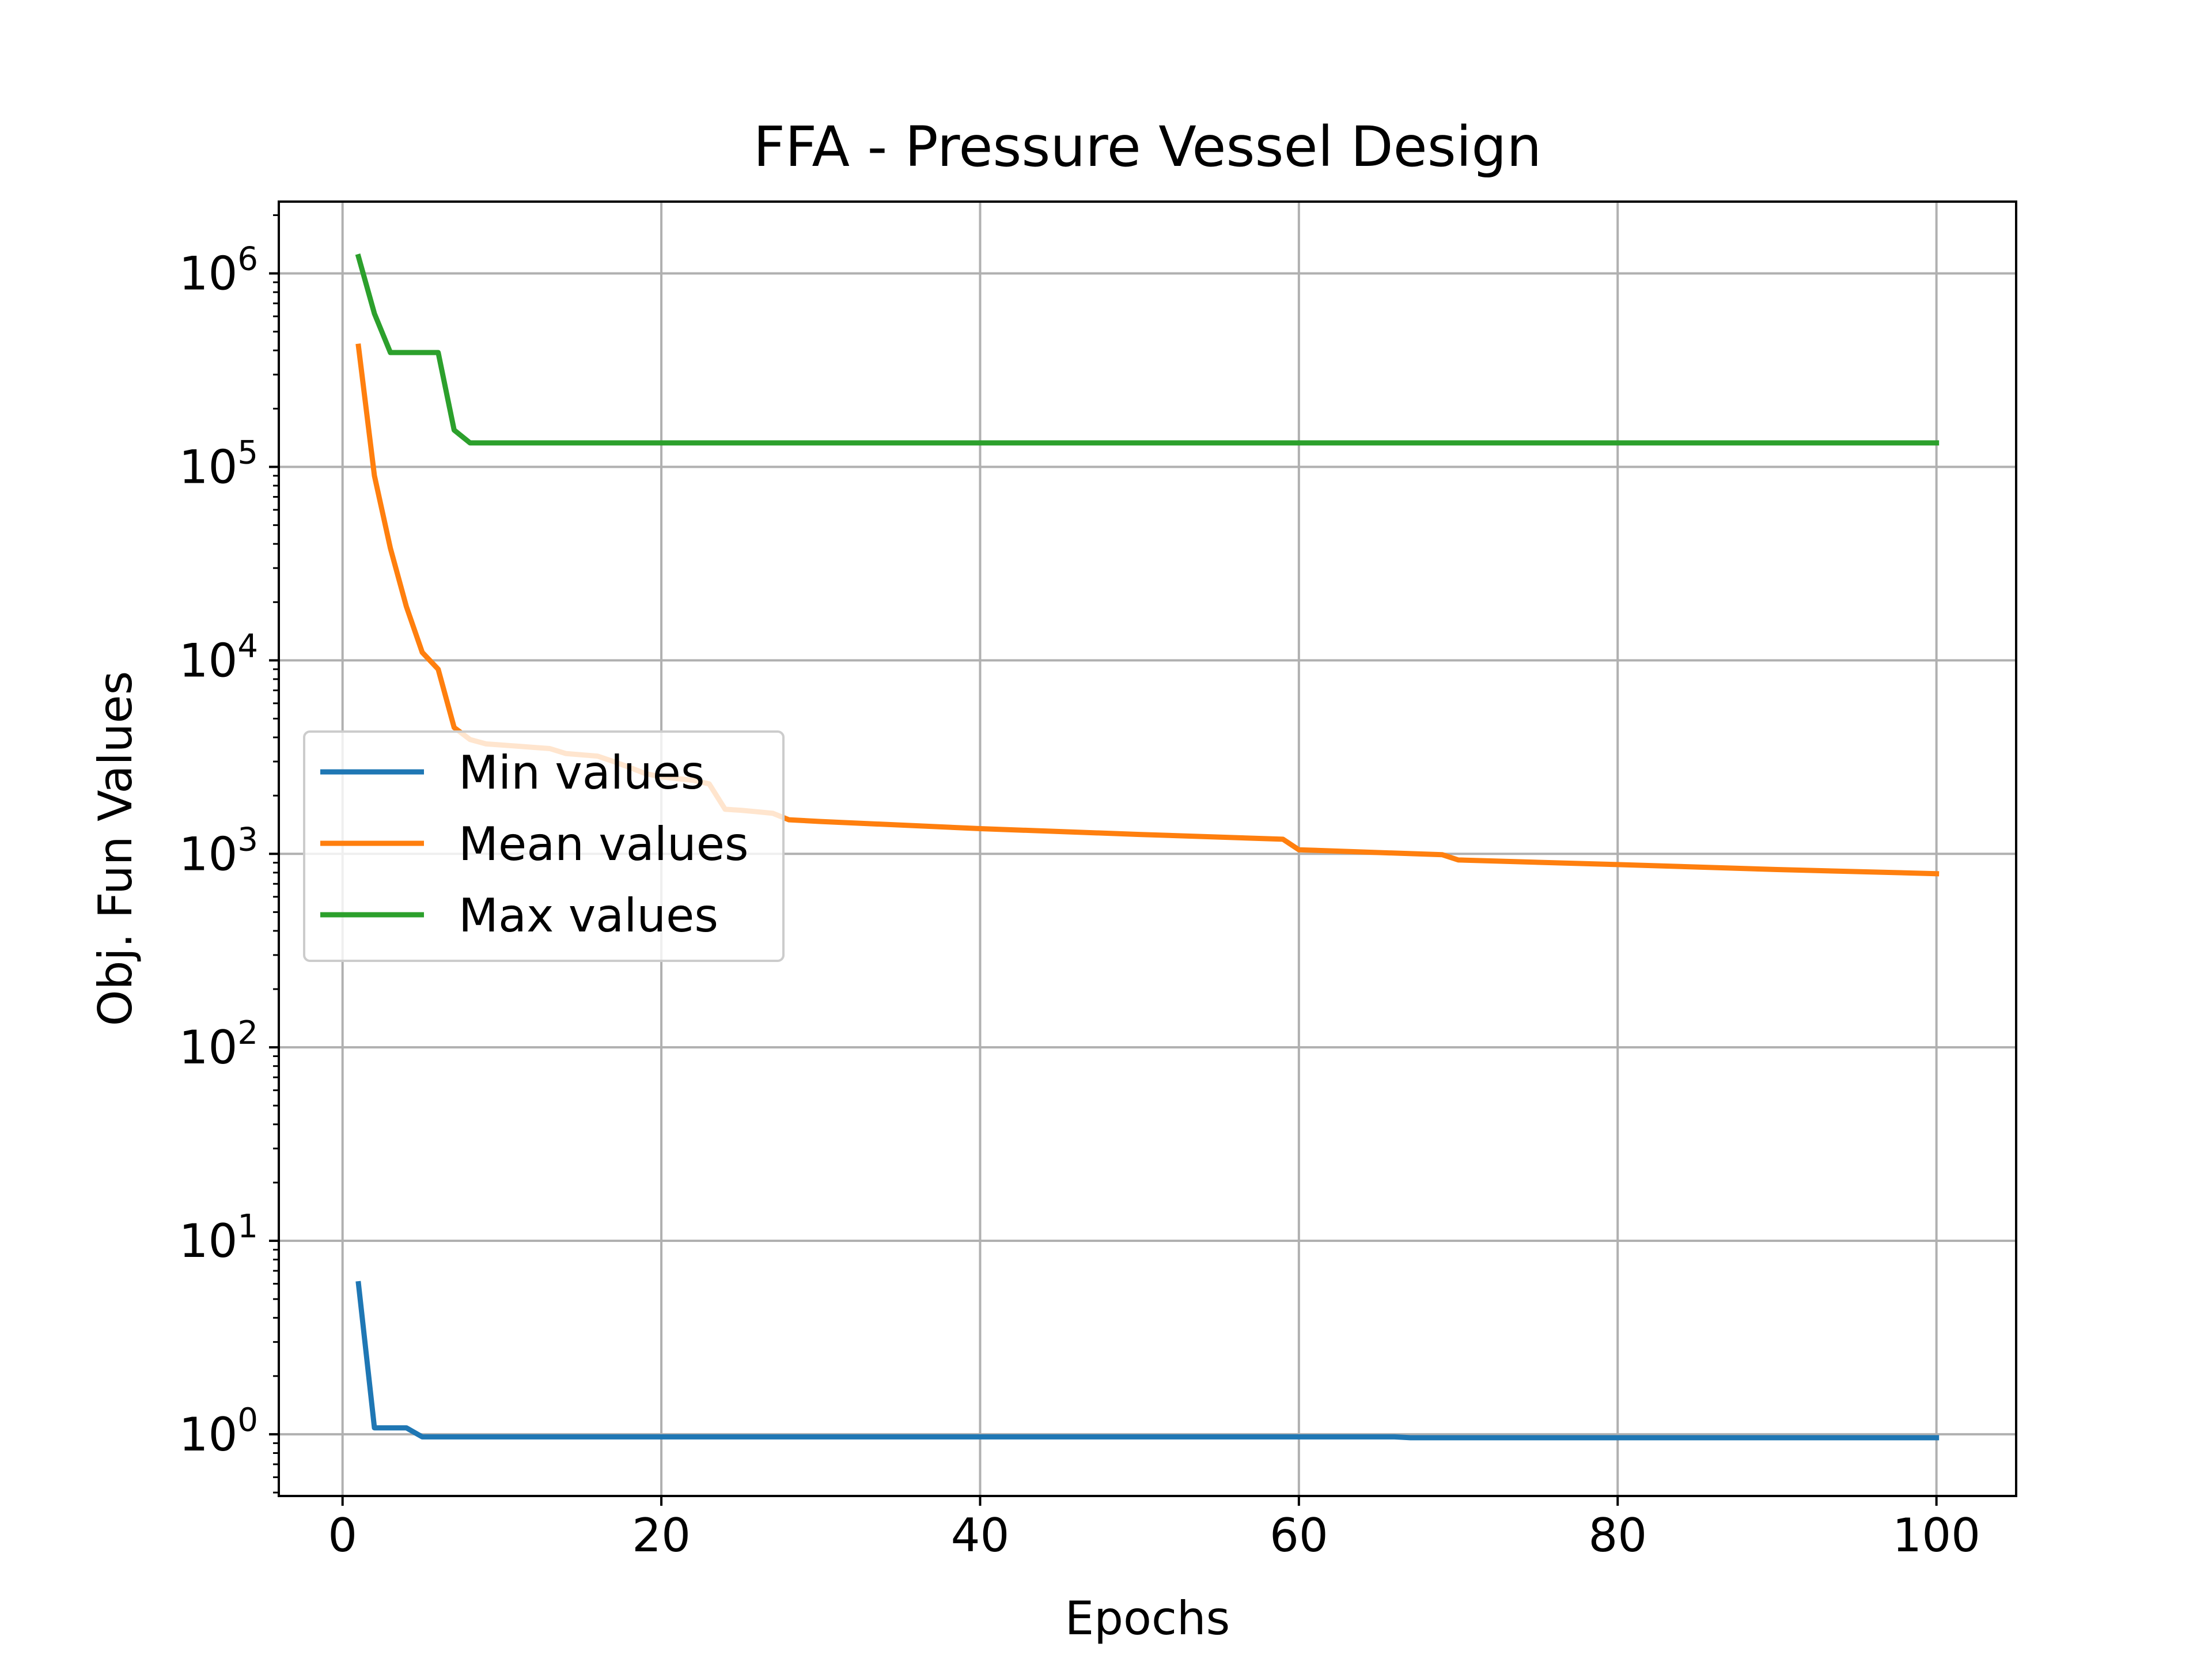 The height and width of the screenshot is (1659, 2212). I want to click on y-tick-label: 10⁶, so click(218, 271).